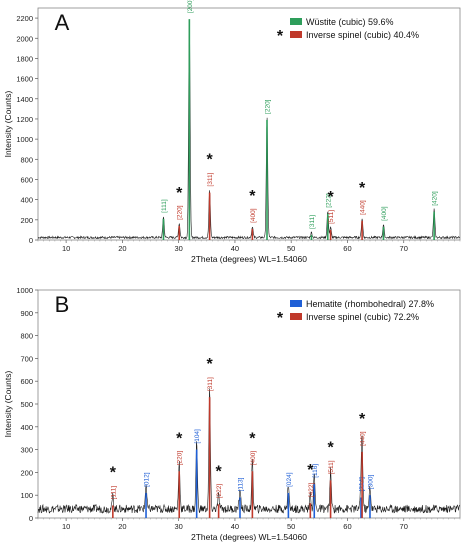 The image size is (468, 550). Describe the element at coordinates (362, 35) in the screenshot. I see `legend-label: Inverse spinel (cubic) 40.4%` at that location.